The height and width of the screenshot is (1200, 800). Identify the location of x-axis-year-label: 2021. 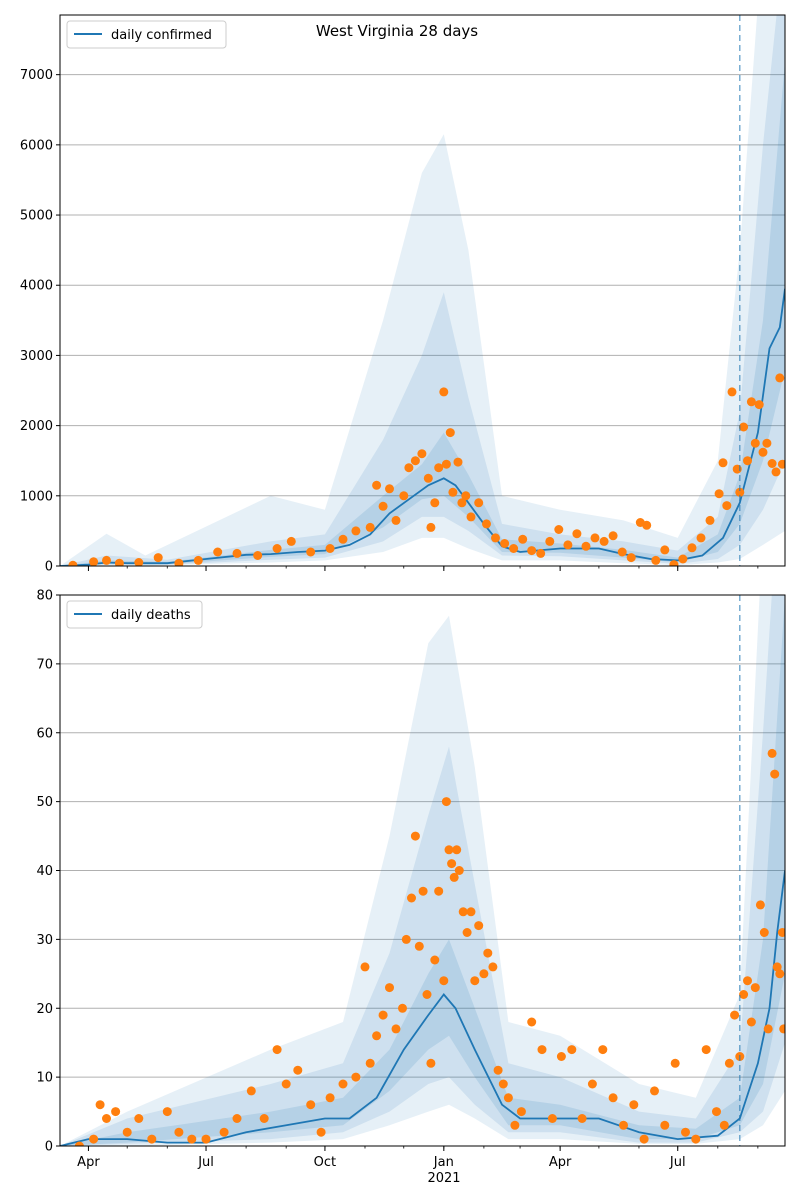
(443, 1178).